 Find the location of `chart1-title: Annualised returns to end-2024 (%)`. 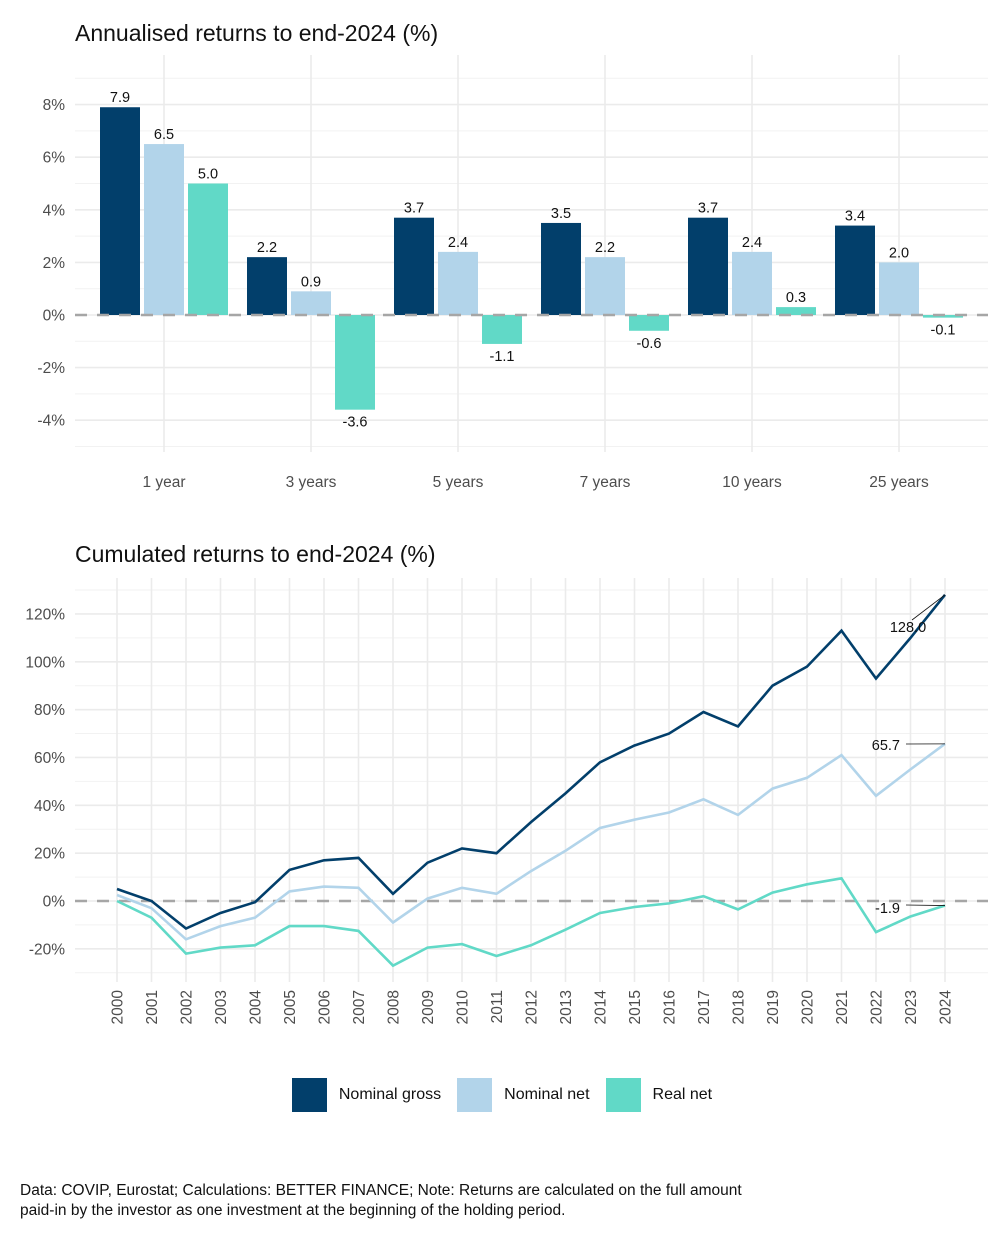

chart1-title: Annualised returns to end-2024 (%) is located at coordinates (256, 33).